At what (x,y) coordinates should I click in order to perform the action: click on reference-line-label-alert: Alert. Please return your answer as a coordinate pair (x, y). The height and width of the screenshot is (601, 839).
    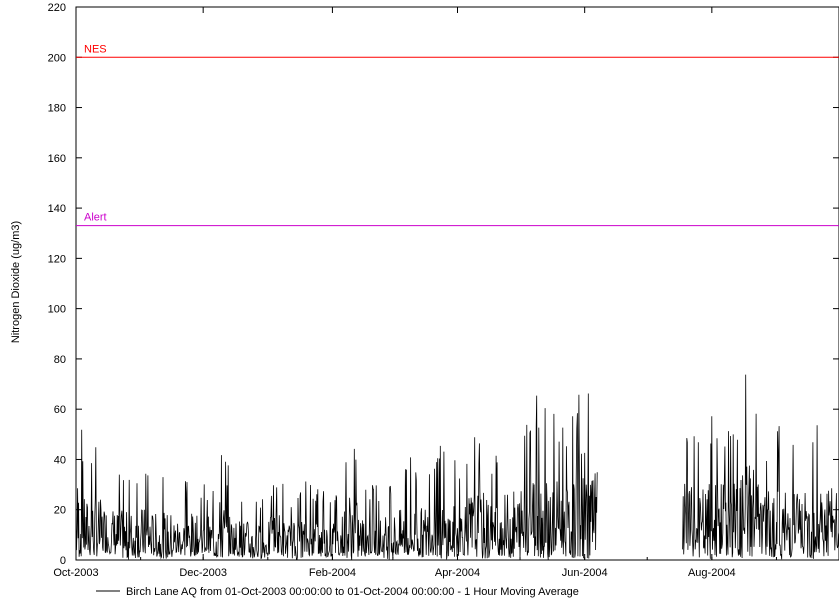
    Looking at the image, I should click on (95, 218).